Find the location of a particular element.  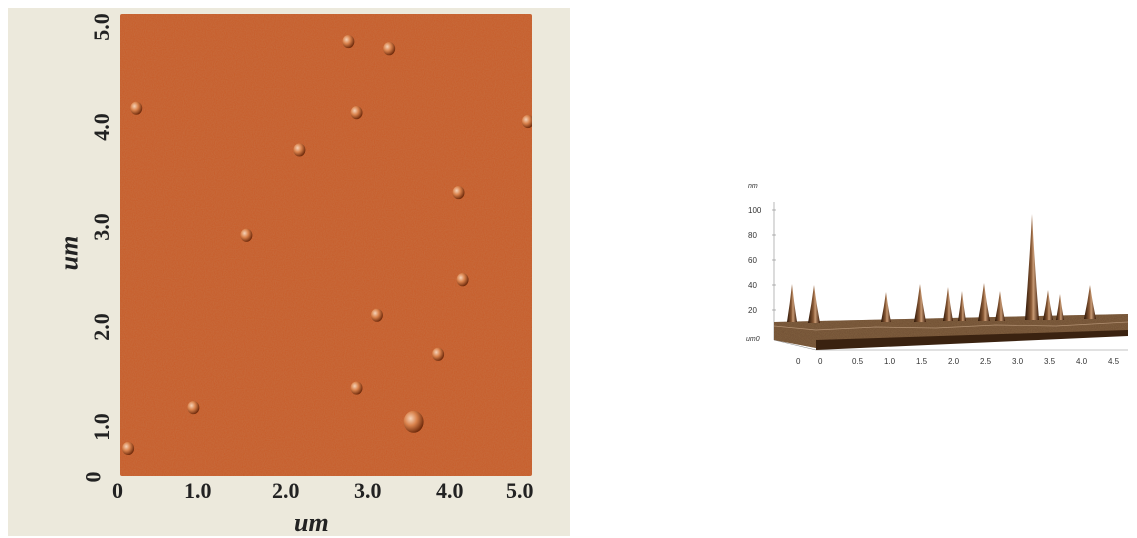

z-tick-label: 80 is located at coordinates (752, 235).